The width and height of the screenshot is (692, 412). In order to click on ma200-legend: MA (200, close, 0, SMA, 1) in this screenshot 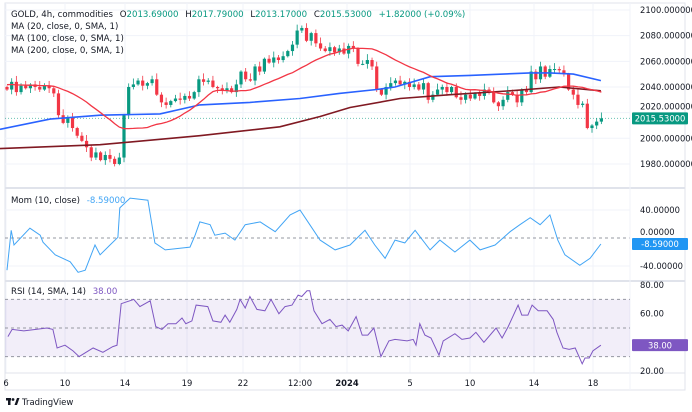, I will do `click(67, 51)`.